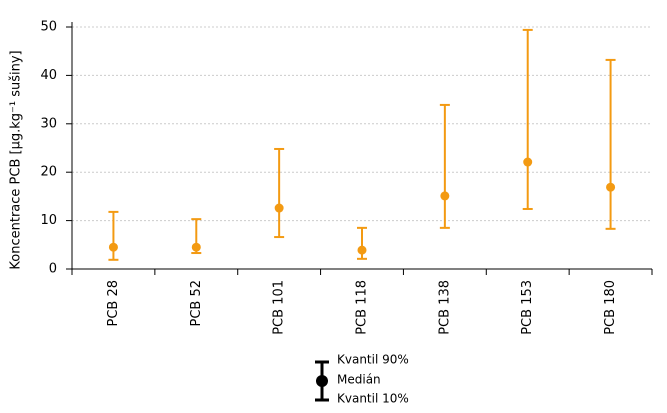 The height and width of the screenshot is (413, 667). What do you see at coordinates (322, 381) in the screenshot?
I see `legend-icon` at bounding box center [322, 381].